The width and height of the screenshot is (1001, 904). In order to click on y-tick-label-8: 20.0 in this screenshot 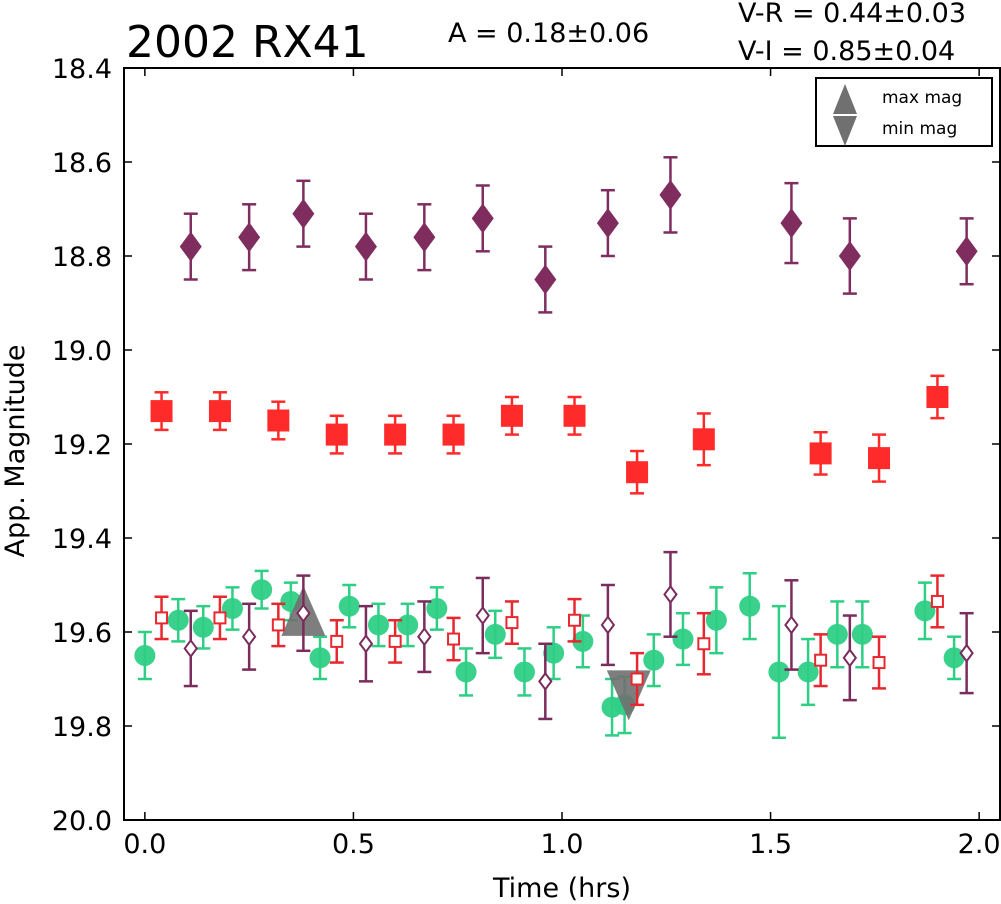, I will do `click(82, 821)`.